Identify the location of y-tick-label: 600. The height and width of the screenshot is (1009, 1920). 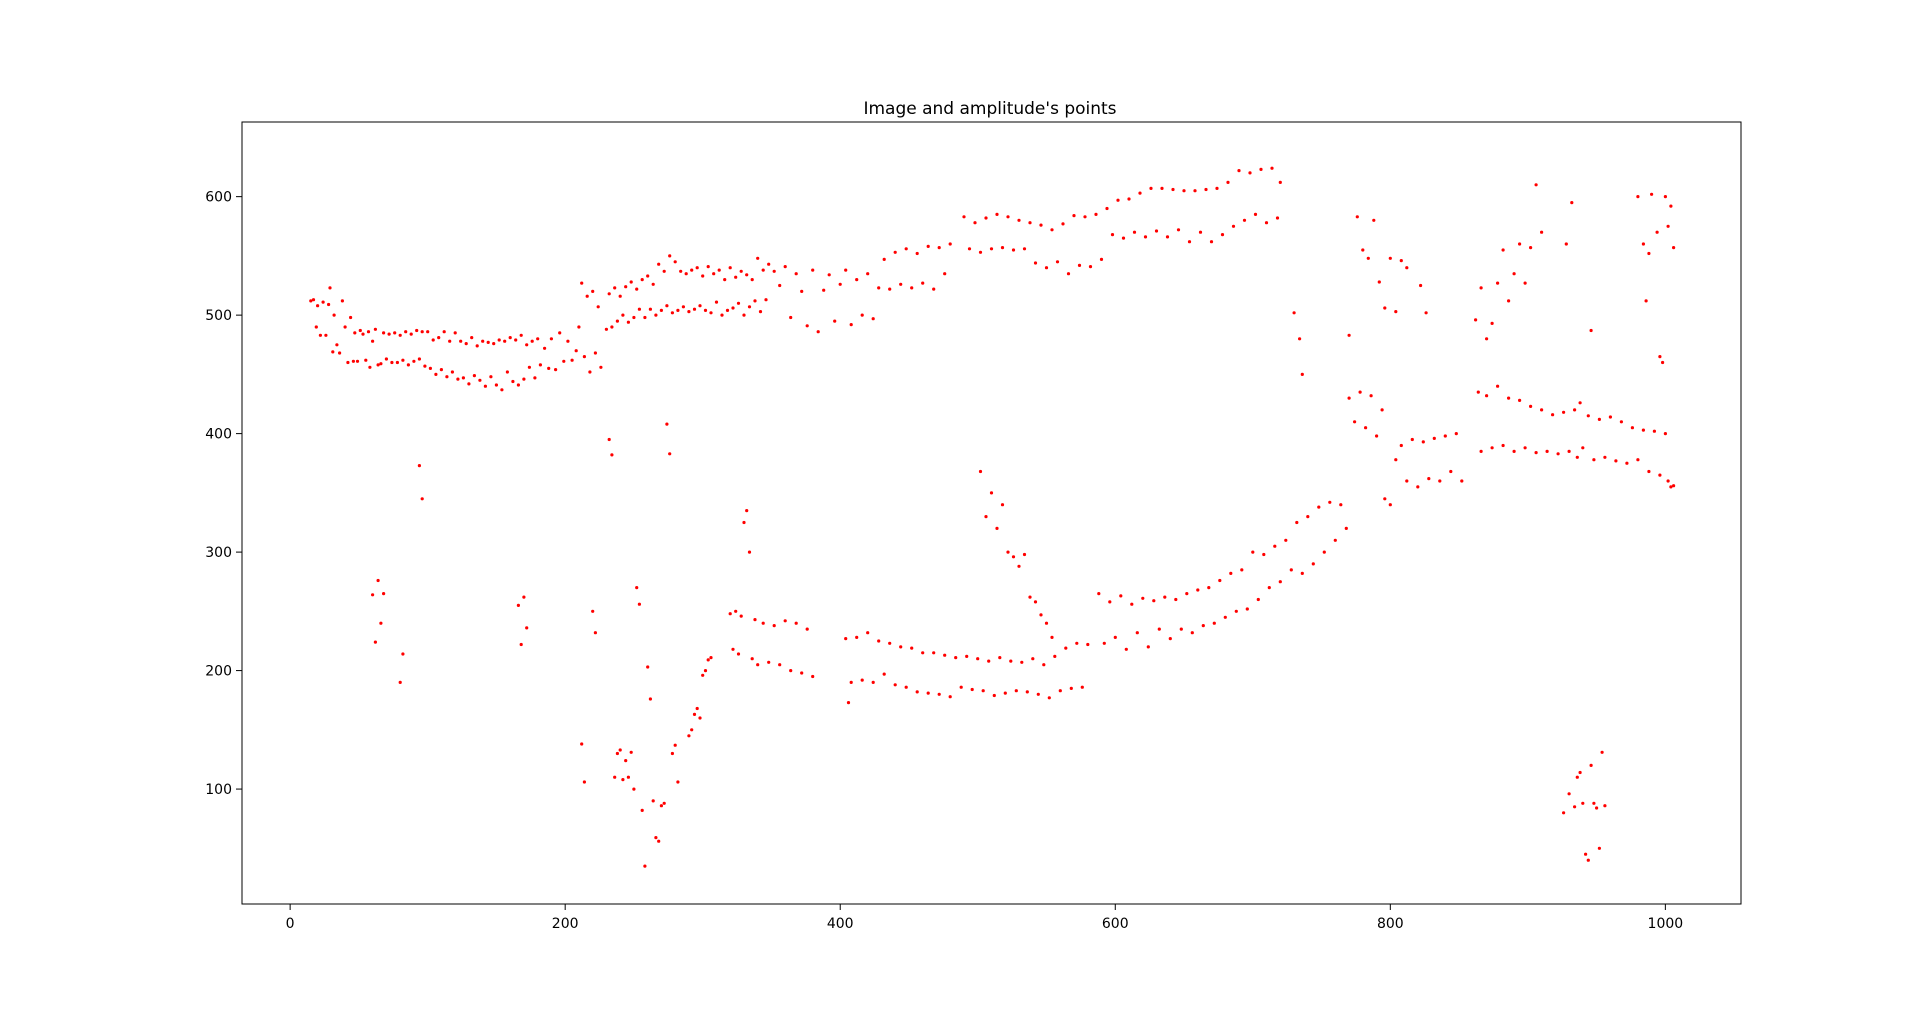
(218, 198).